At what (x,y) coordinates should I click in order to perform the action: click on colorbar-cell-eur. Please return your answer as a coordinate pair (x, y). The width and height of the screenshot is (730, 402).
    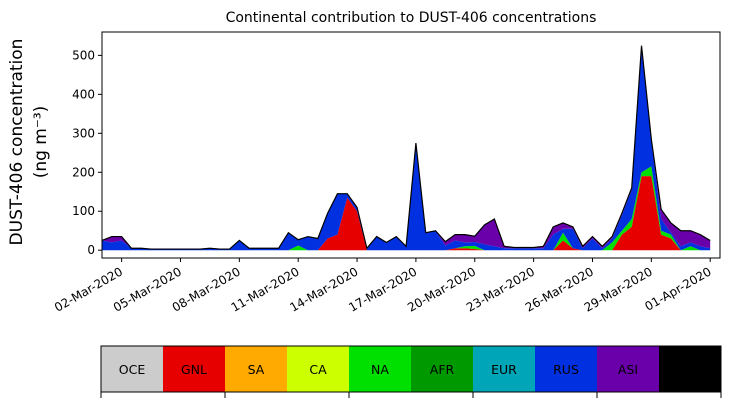
    Looking at the image, I should click on (504, 369).